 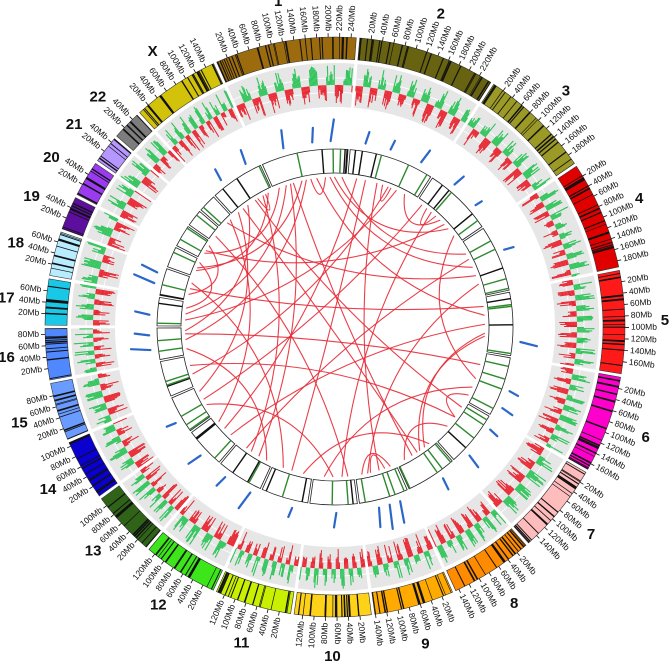 What do you see at coordinates (328, 18) in the screenshot?
I see `tick-label: 200Mb` at bounding box center [328, 18].